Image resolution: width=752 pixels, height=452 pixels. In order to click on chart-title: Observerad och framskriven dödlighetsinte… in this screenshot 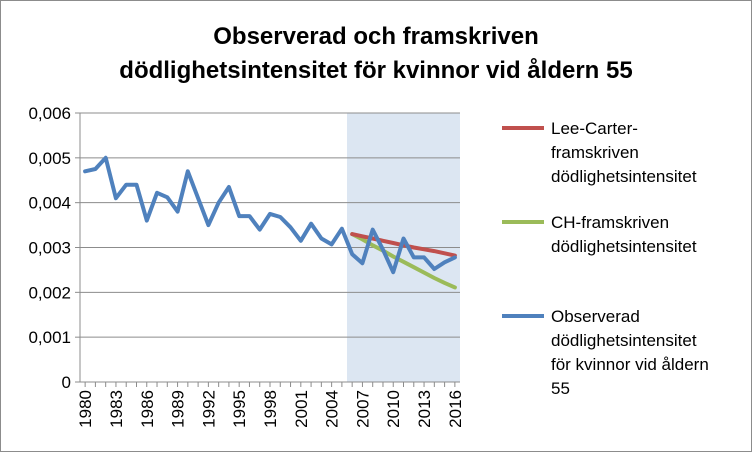, I will do `click(375, 53)`.